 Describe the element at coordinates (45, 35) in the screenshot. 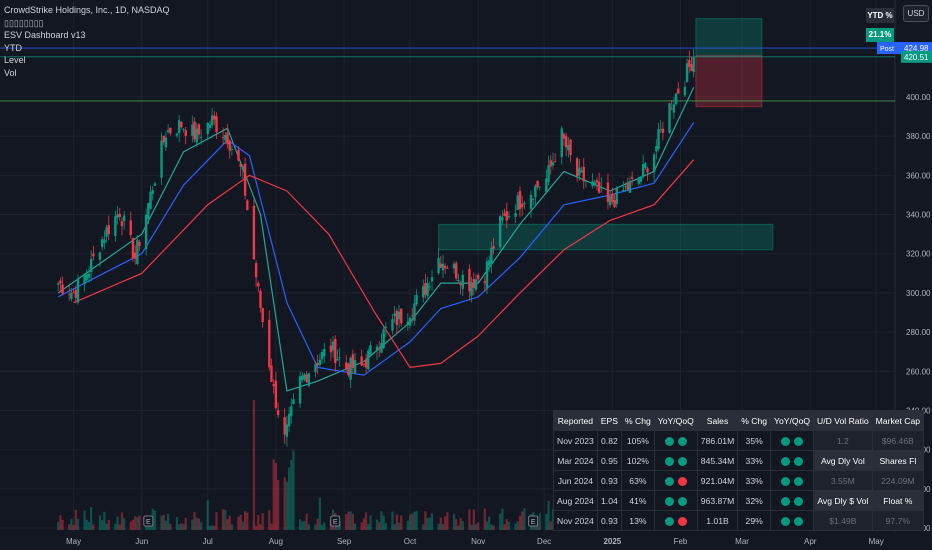

I see `indicator-name: ESV Dashboard v13` at that location.